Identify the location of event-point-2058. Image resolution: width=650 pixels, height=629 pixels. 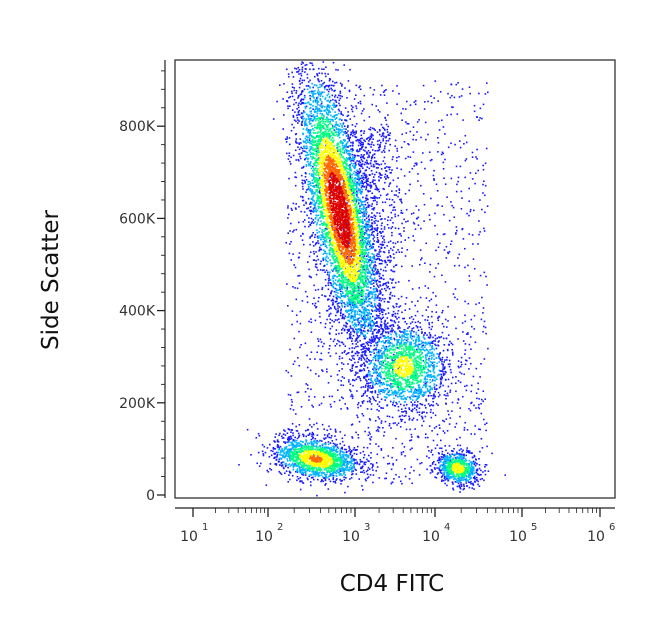
(307, 215).